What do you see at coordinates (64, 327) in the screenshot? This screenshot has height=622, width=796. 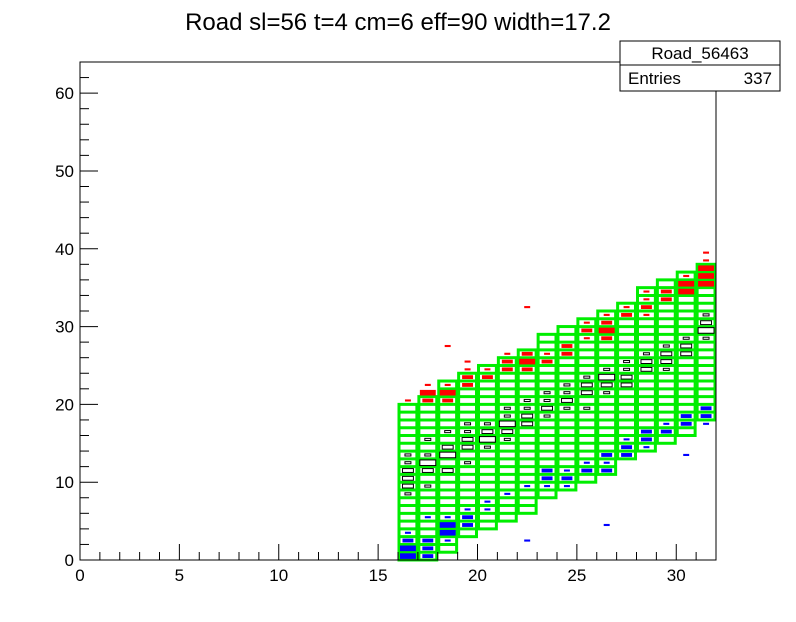 I see `y-tick-label: 30` at bounding box center [64, 327].